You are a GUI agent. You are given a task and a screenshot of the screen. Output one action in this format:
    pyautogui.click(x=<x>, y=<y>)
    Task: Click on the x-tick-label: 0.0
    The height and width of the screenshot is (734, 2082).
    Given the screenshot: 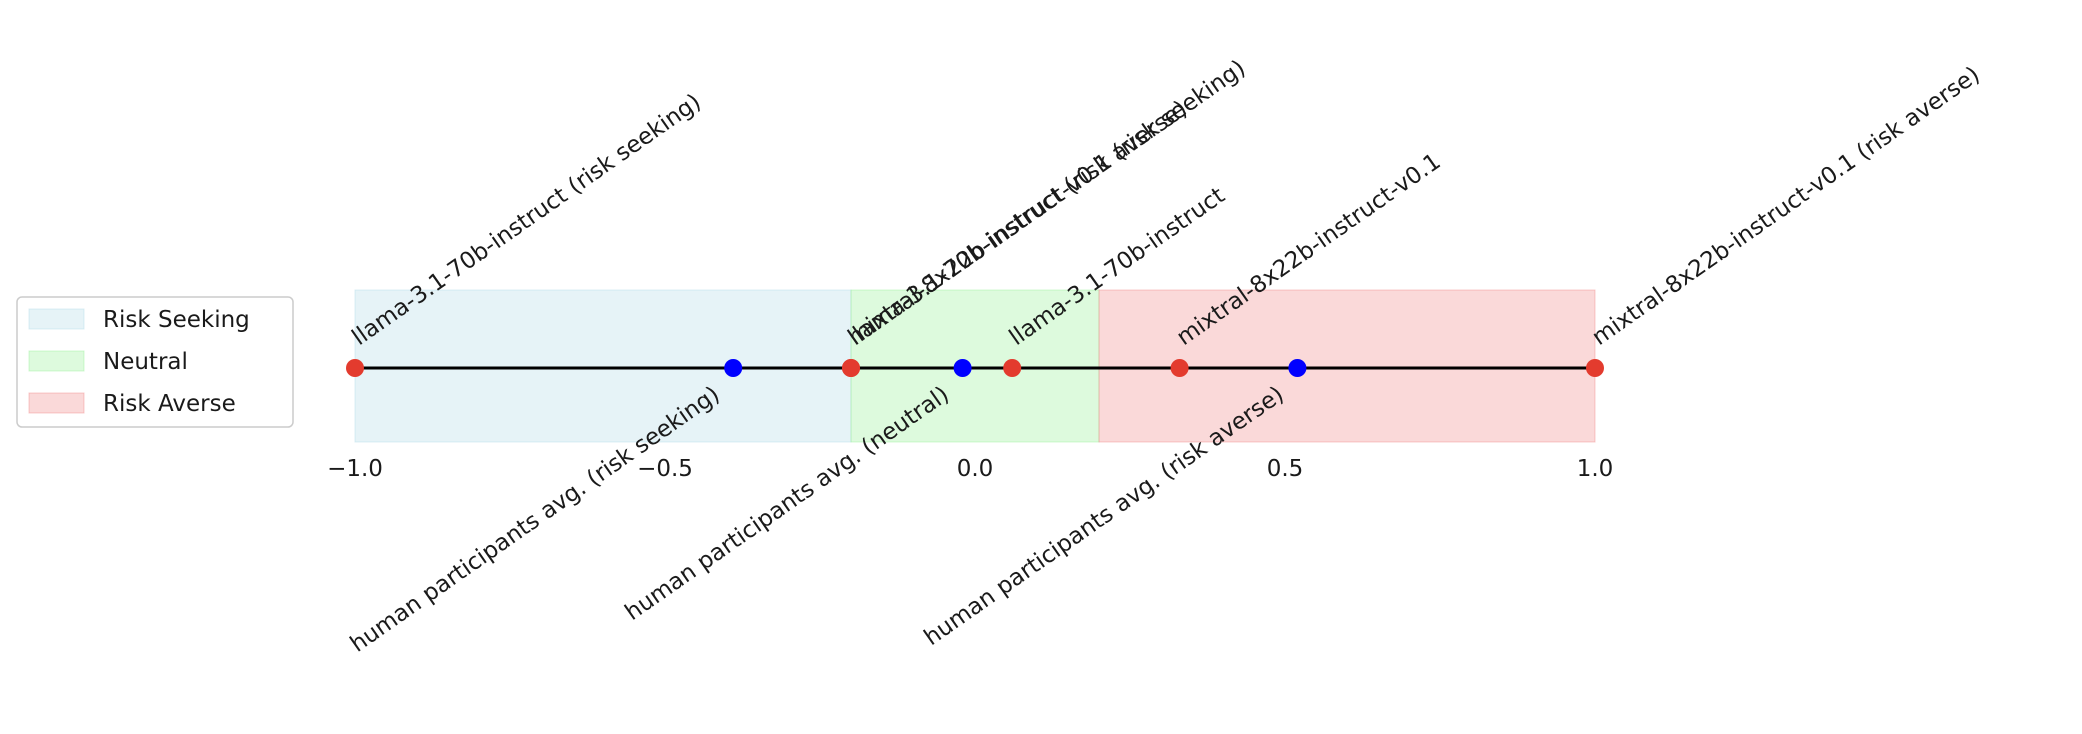 What is the action you would take?
    pyautogui.click(x=975, y=469)
    